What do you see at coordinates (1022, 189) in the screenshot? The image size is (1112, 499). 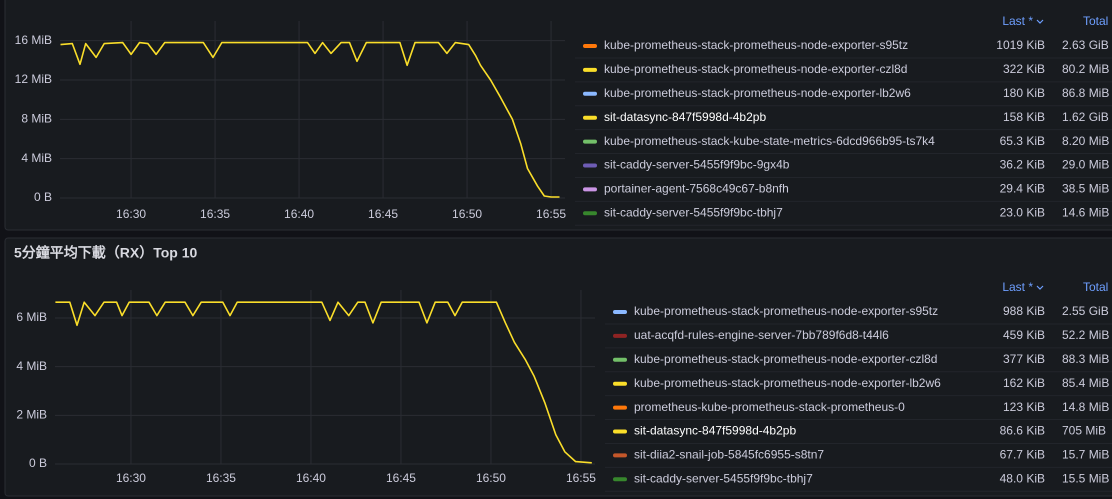 I see `legend-last: 29.4 KiB` at bounding box center [1022, 189].